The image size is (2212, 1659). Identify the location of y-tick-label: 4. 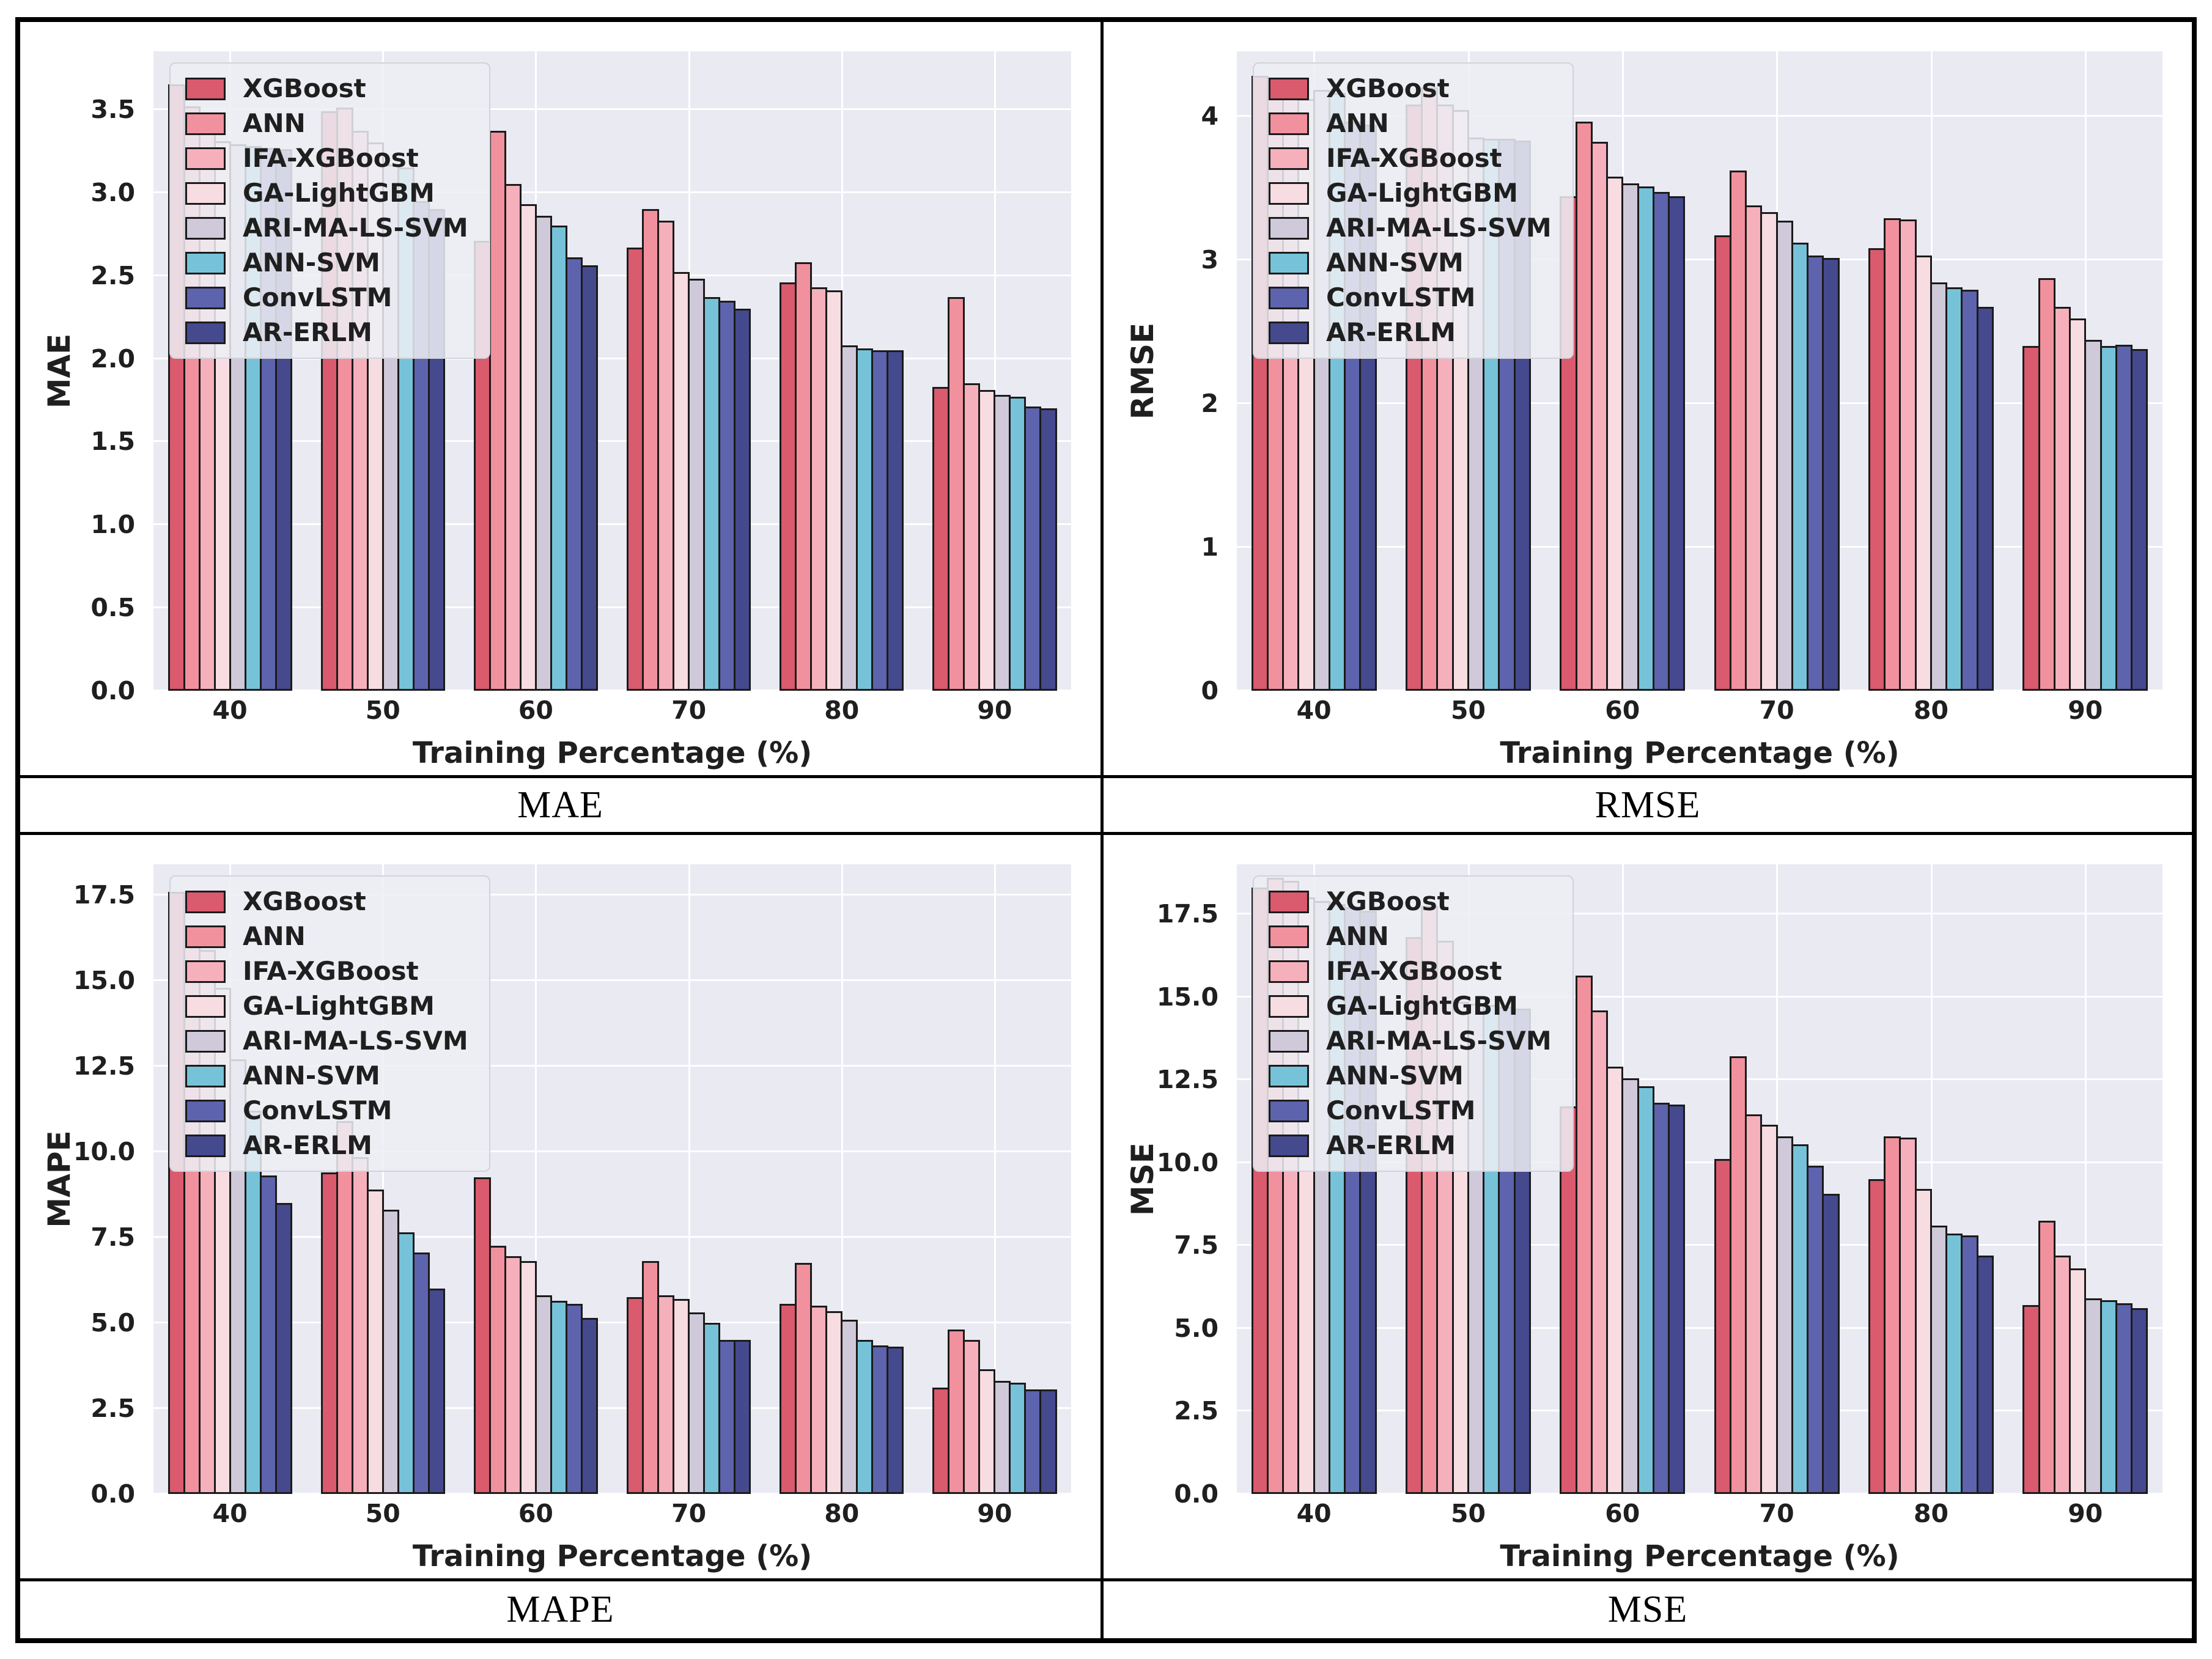
(1209, 116).